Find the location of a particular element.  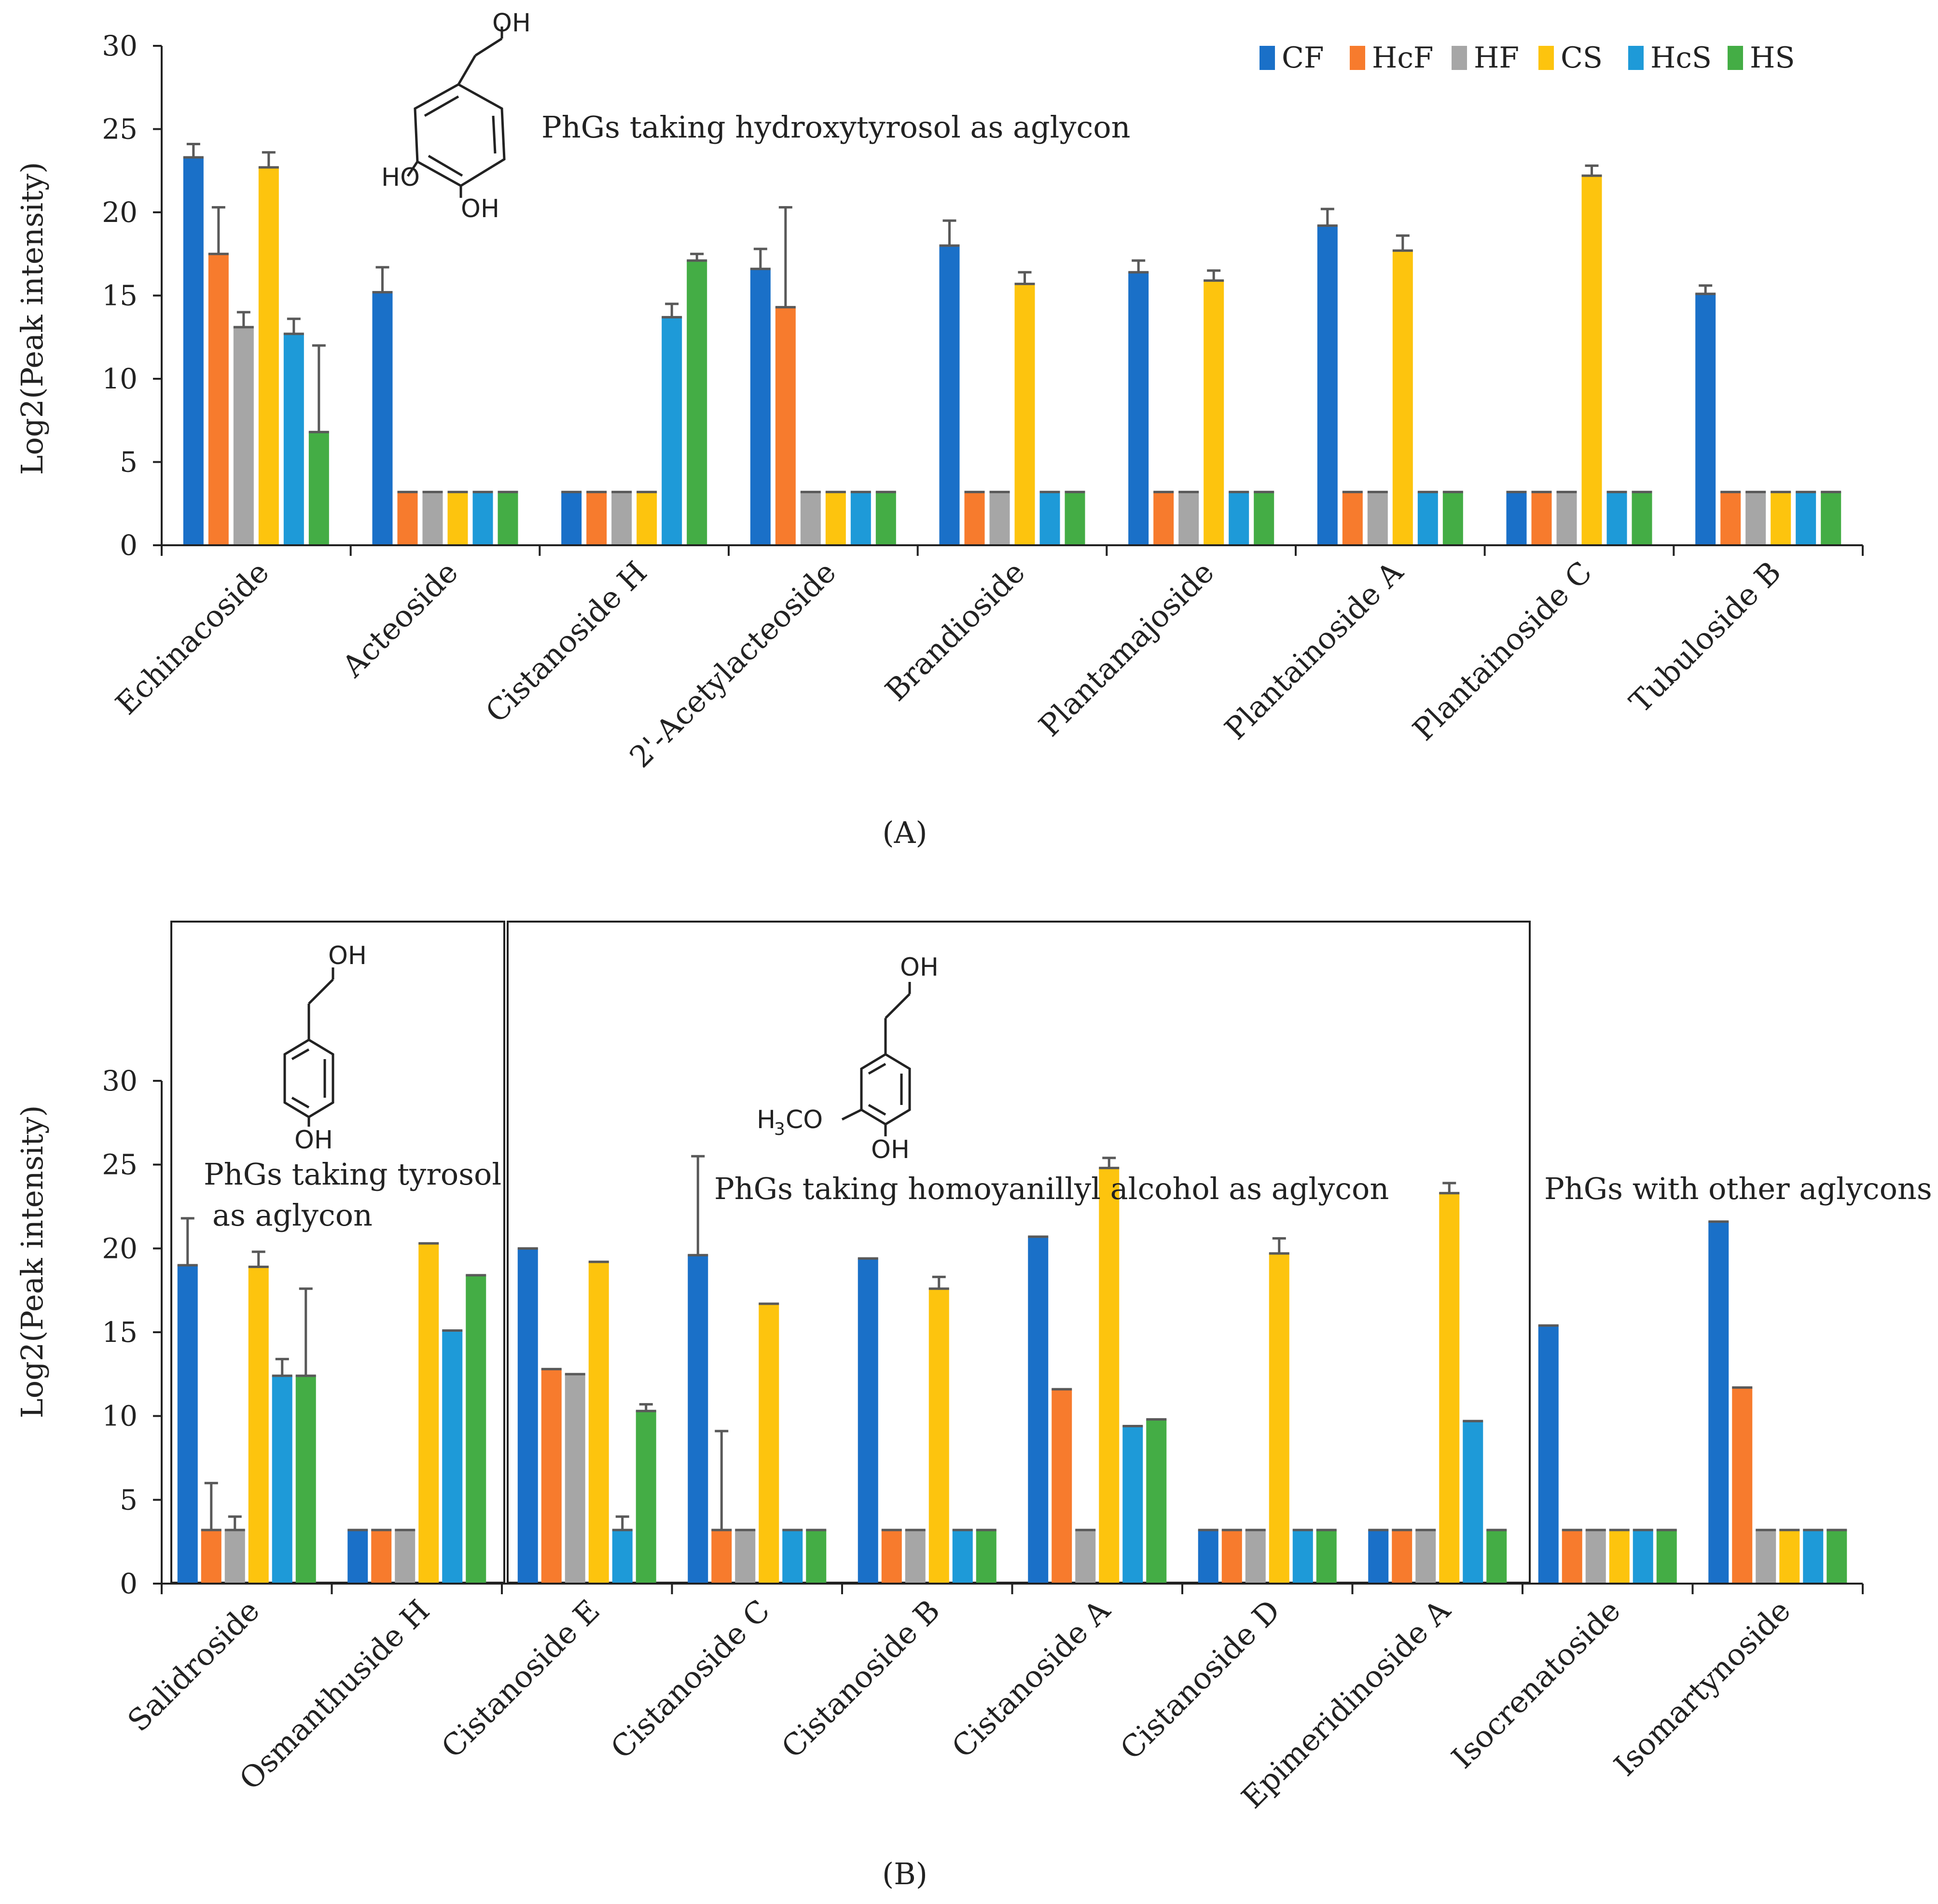

bar-hf-acteoside is located at coordinates (433, 519).